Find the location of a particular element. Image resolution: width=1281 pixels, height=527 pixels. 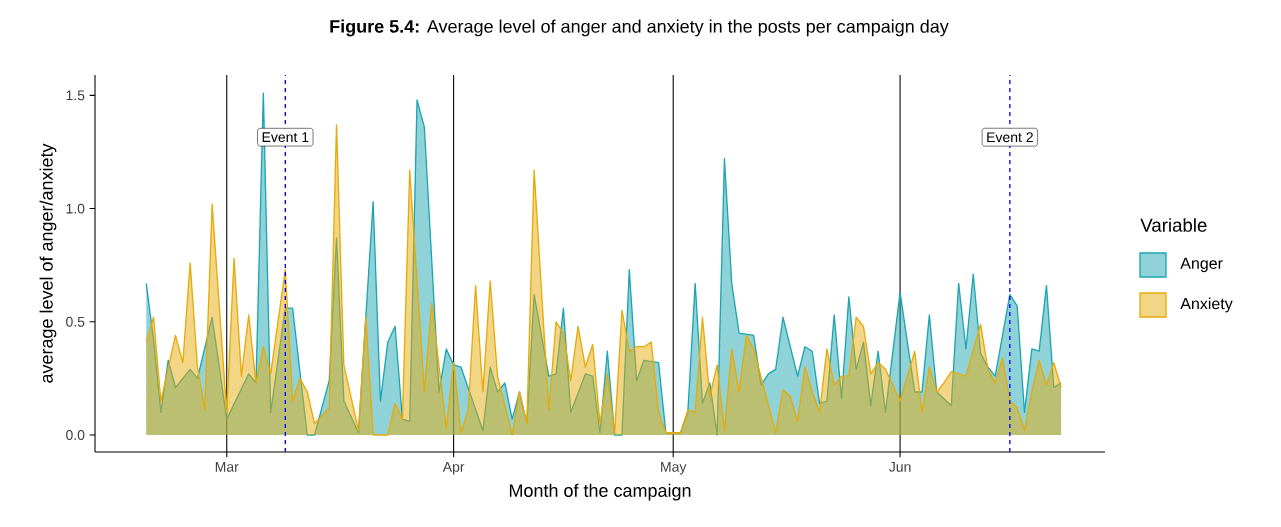

legend-label: Anxiety is located at coordinates (1206, 305).